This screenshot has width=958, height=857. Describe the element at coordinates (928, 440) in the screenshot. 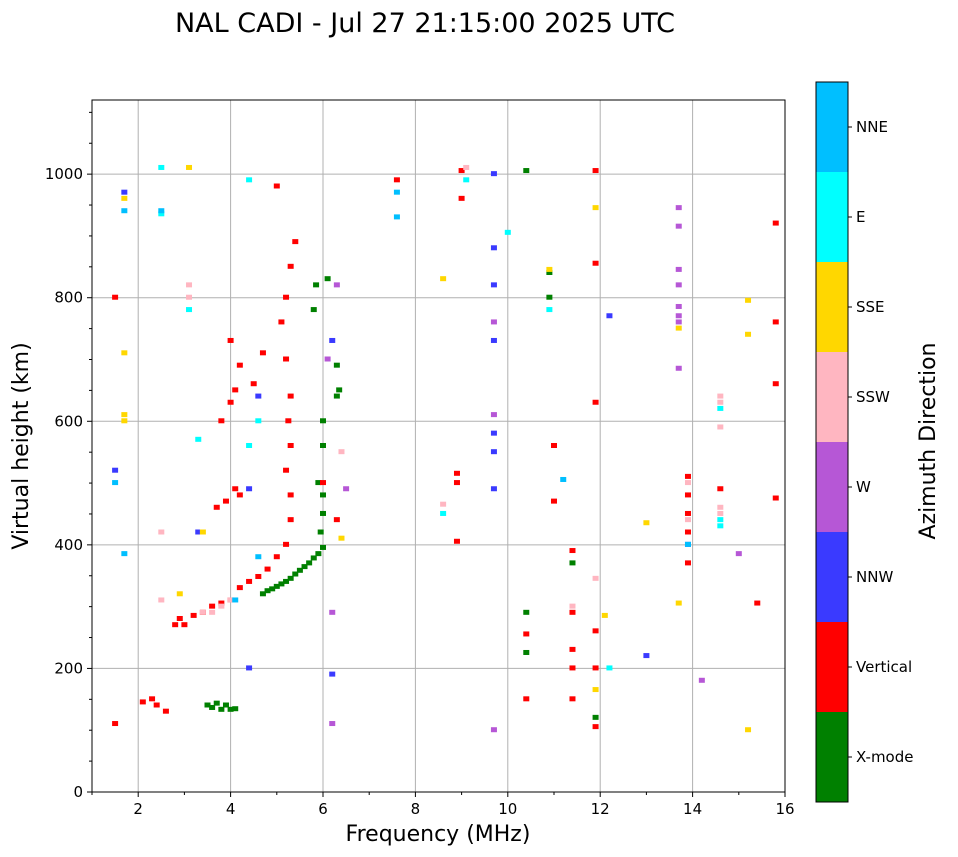

I see `colorbar-label: Azimuth Direction` at that location.